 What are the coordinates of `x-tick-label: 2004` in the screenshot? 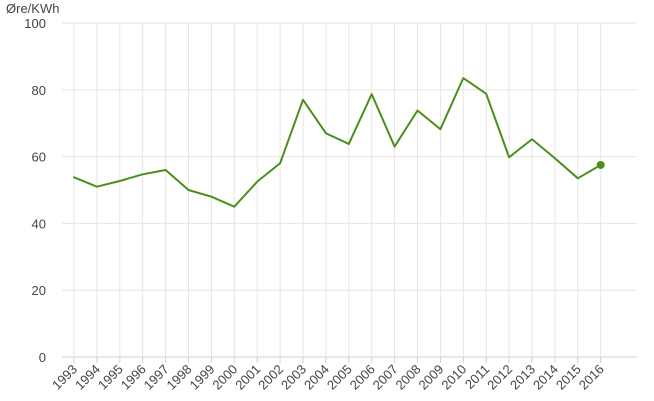 It's located at (316, 377).